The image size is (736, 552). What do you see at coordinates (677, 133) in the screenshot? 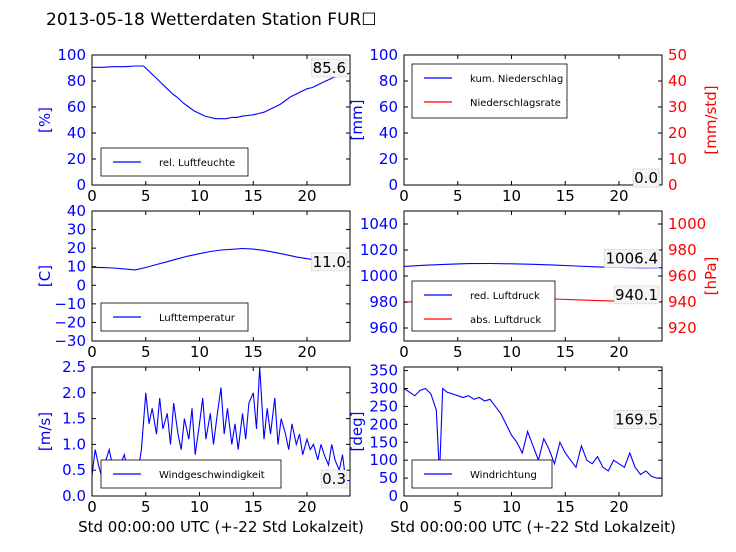
I see `y2-tick-label: 20` at bounding box center [677, 133].